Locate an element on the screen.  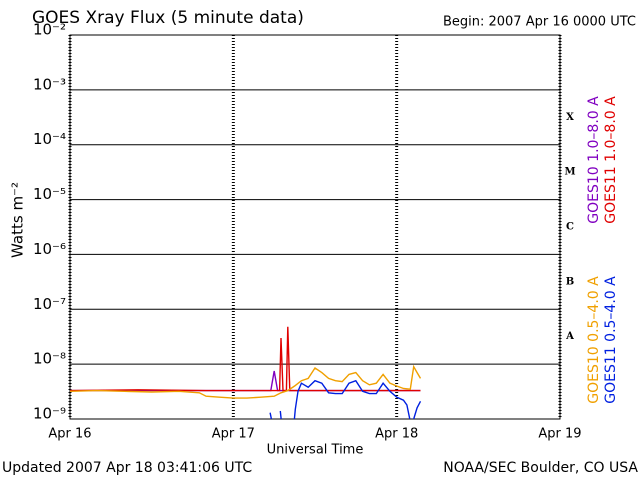
legend-entry: GOES10 1.0–8.0 A is located at coordinates (594, 160).